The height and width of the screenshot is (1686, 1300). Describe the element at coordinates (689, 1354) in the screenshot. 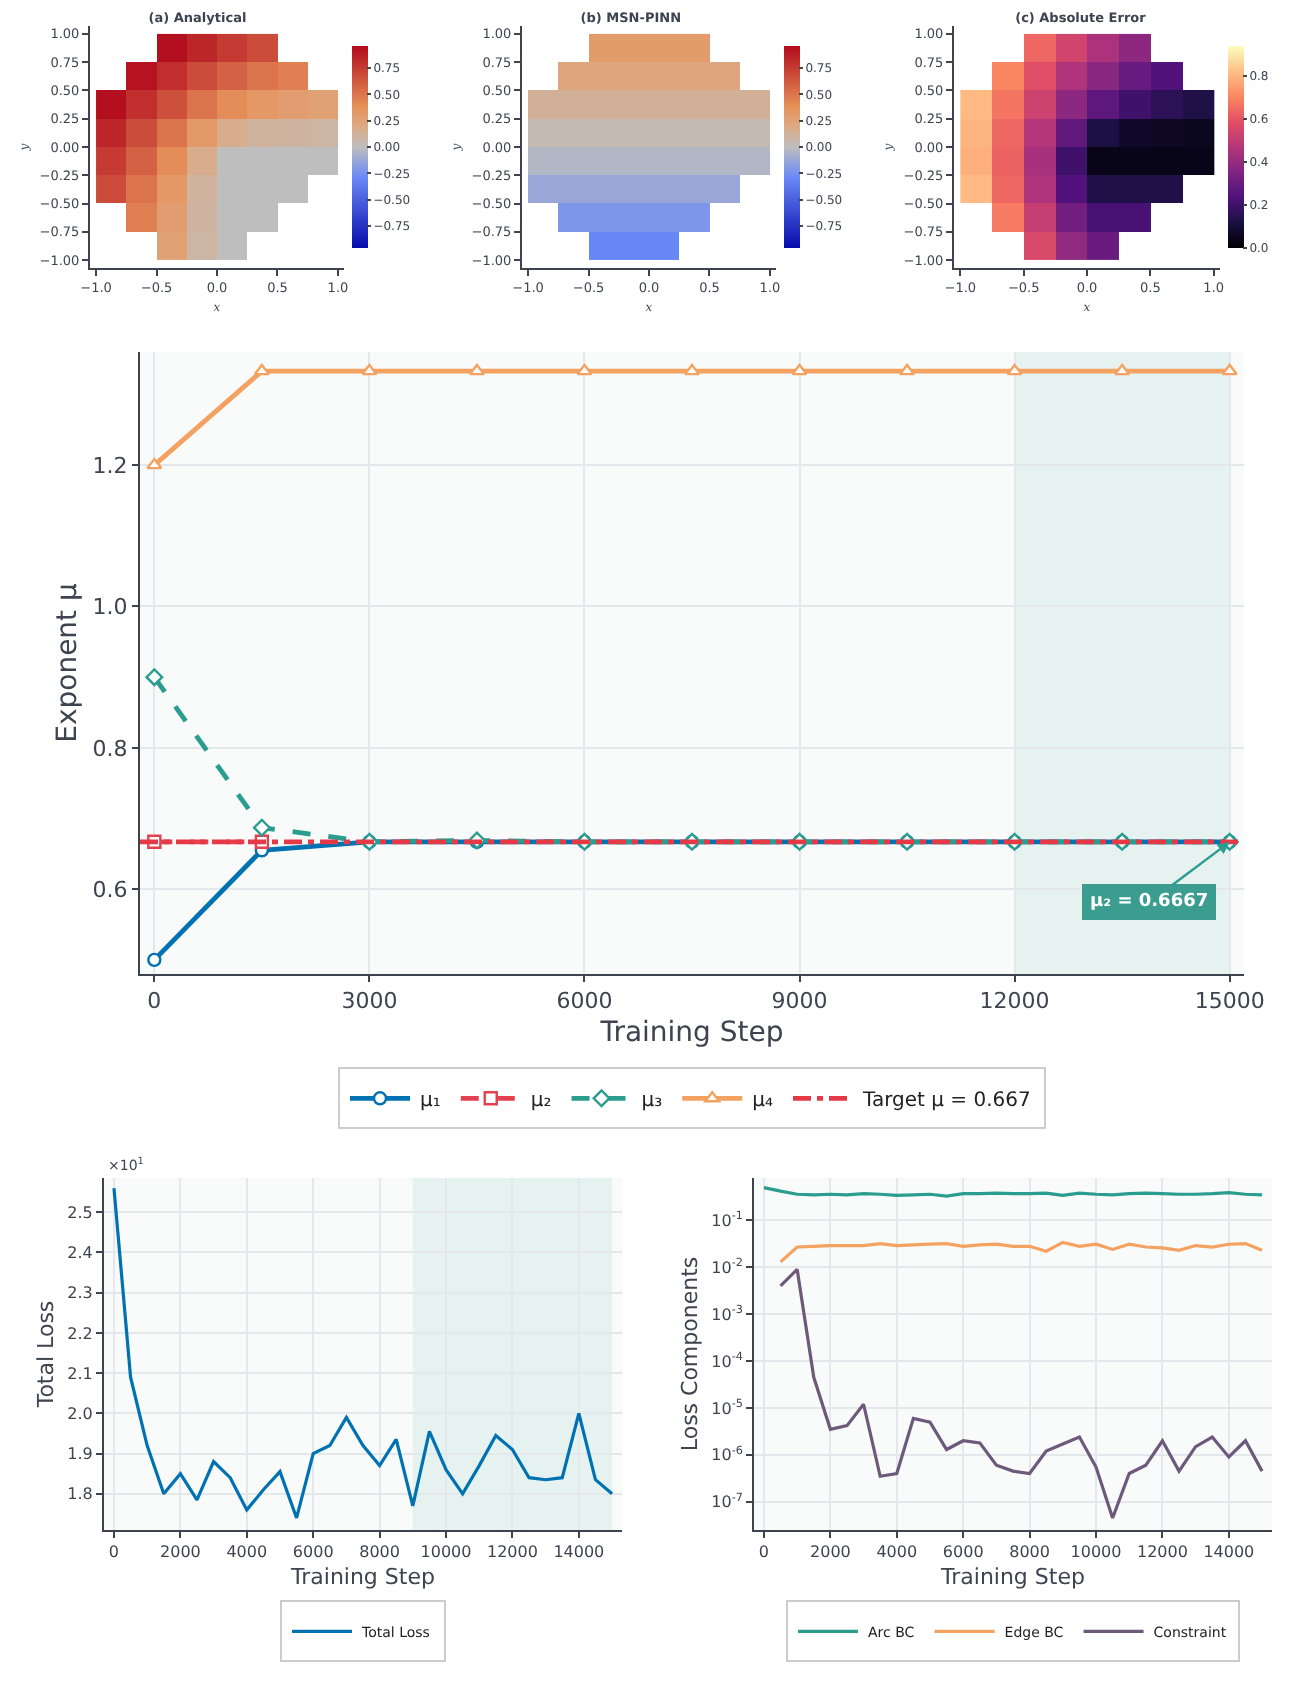

I see `y-axis-title: Loss Components` at that location.